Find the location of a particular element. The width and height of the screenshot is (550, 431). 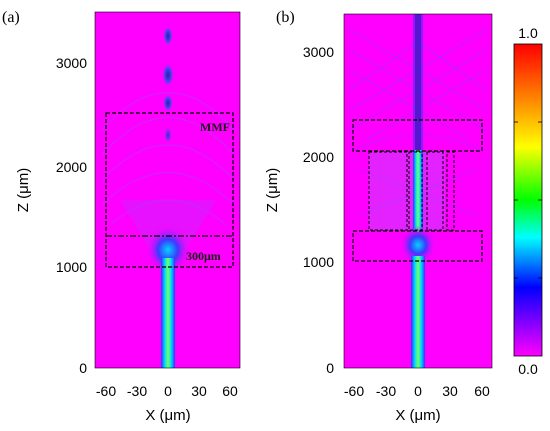

colorbar: 1.0 0.0 is located at coordinates (528, 201).